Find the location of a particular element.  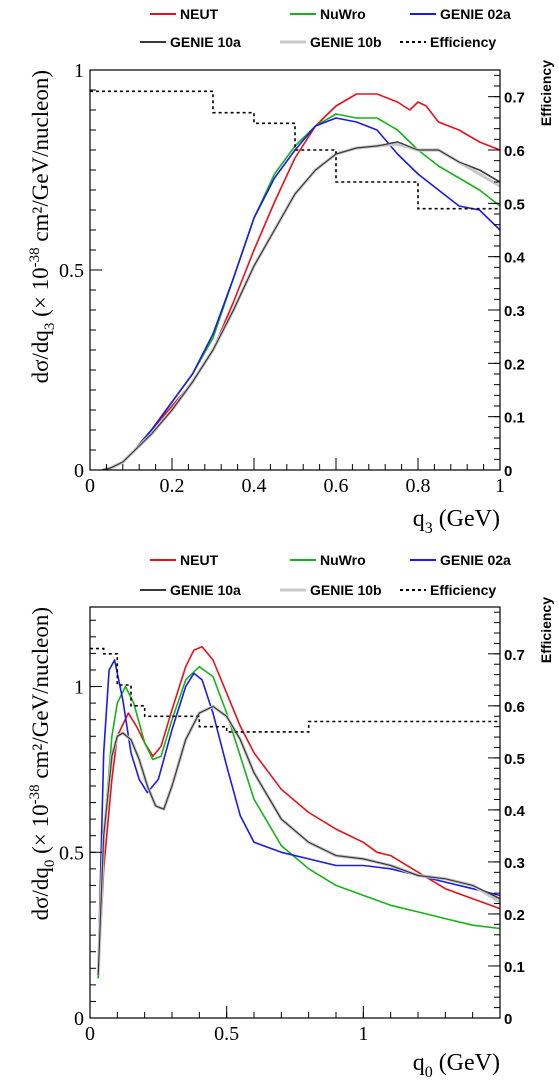

x-tick-label: 0.8 is located at coordinates (418, 486).